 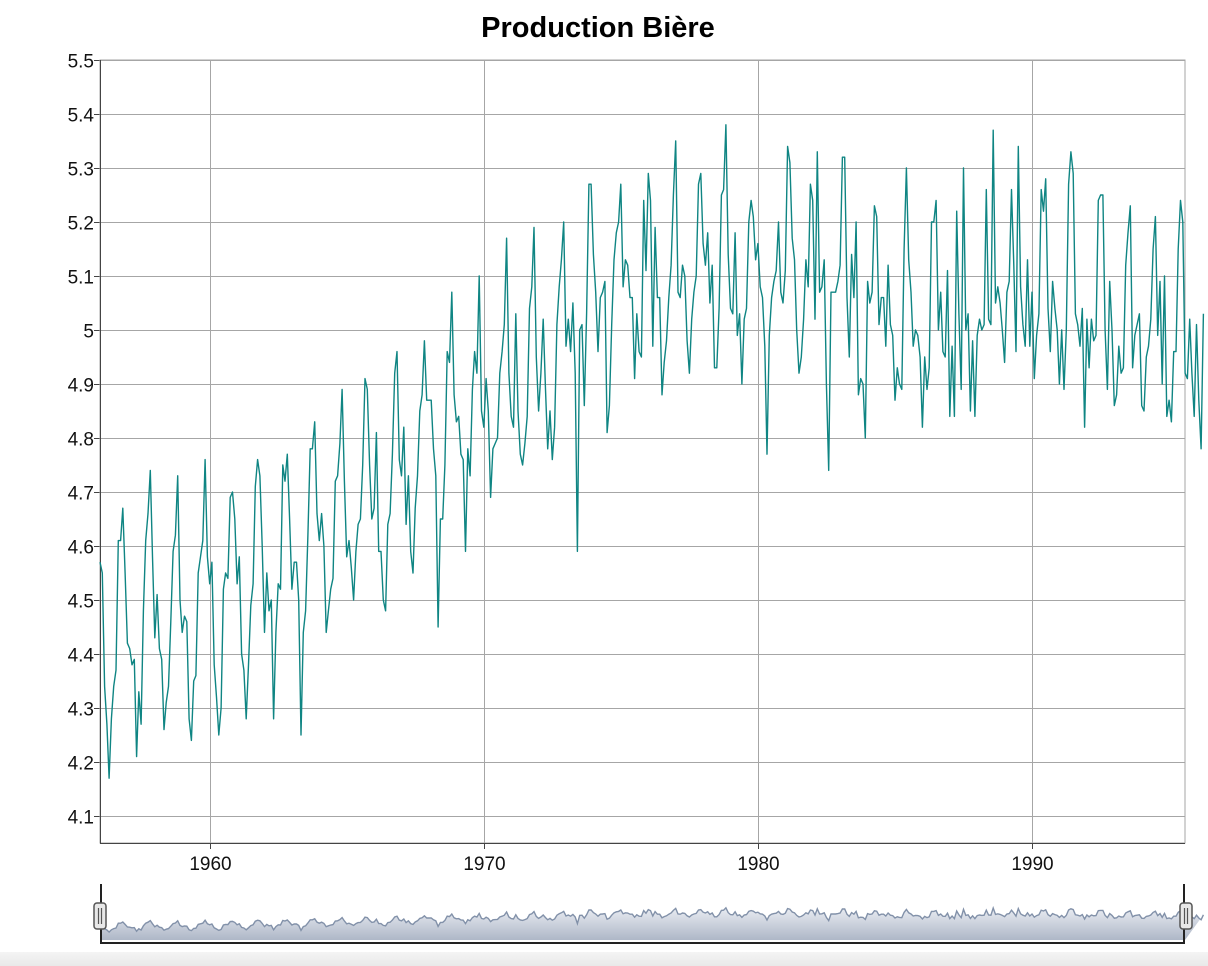 What do you see at coordinates (484, 864) in the screenshot?
I see `x-tick-label: 1970` at bounding box center [484, 864].